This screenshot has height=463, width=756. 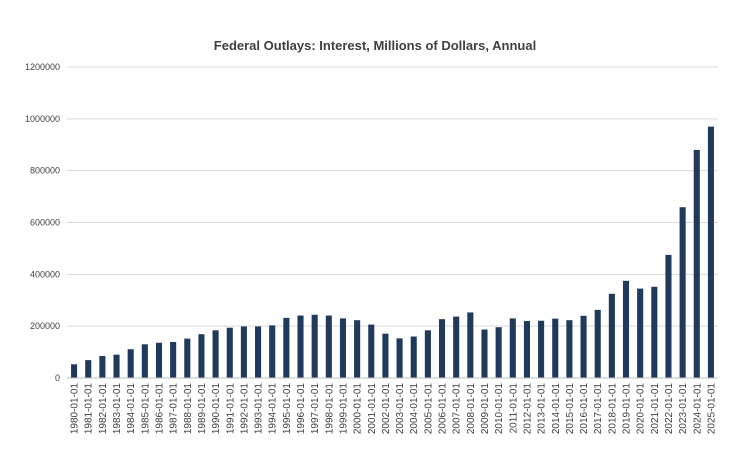 What do you see at coordinates (641, 409) in the screenshot?
I see `x-tick-label: 2020-01-01` at bounding box center [641, 409].